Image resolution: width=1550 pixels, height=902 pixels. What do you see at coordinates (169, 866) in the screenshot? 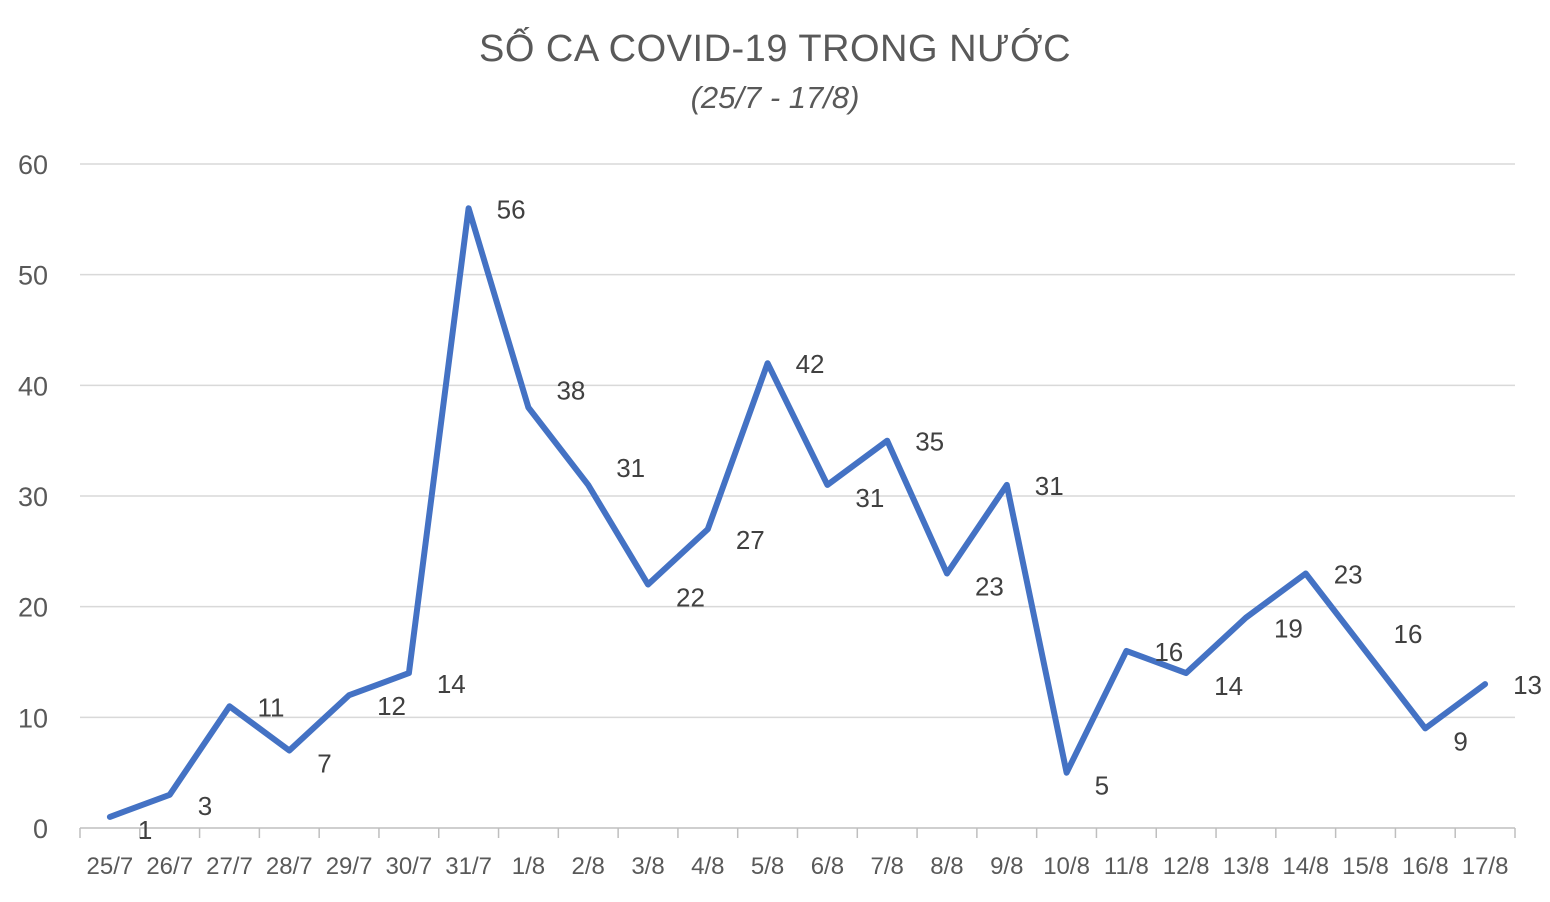
I see `x-tick-label: 26/7` at bounding box center [169, 866].